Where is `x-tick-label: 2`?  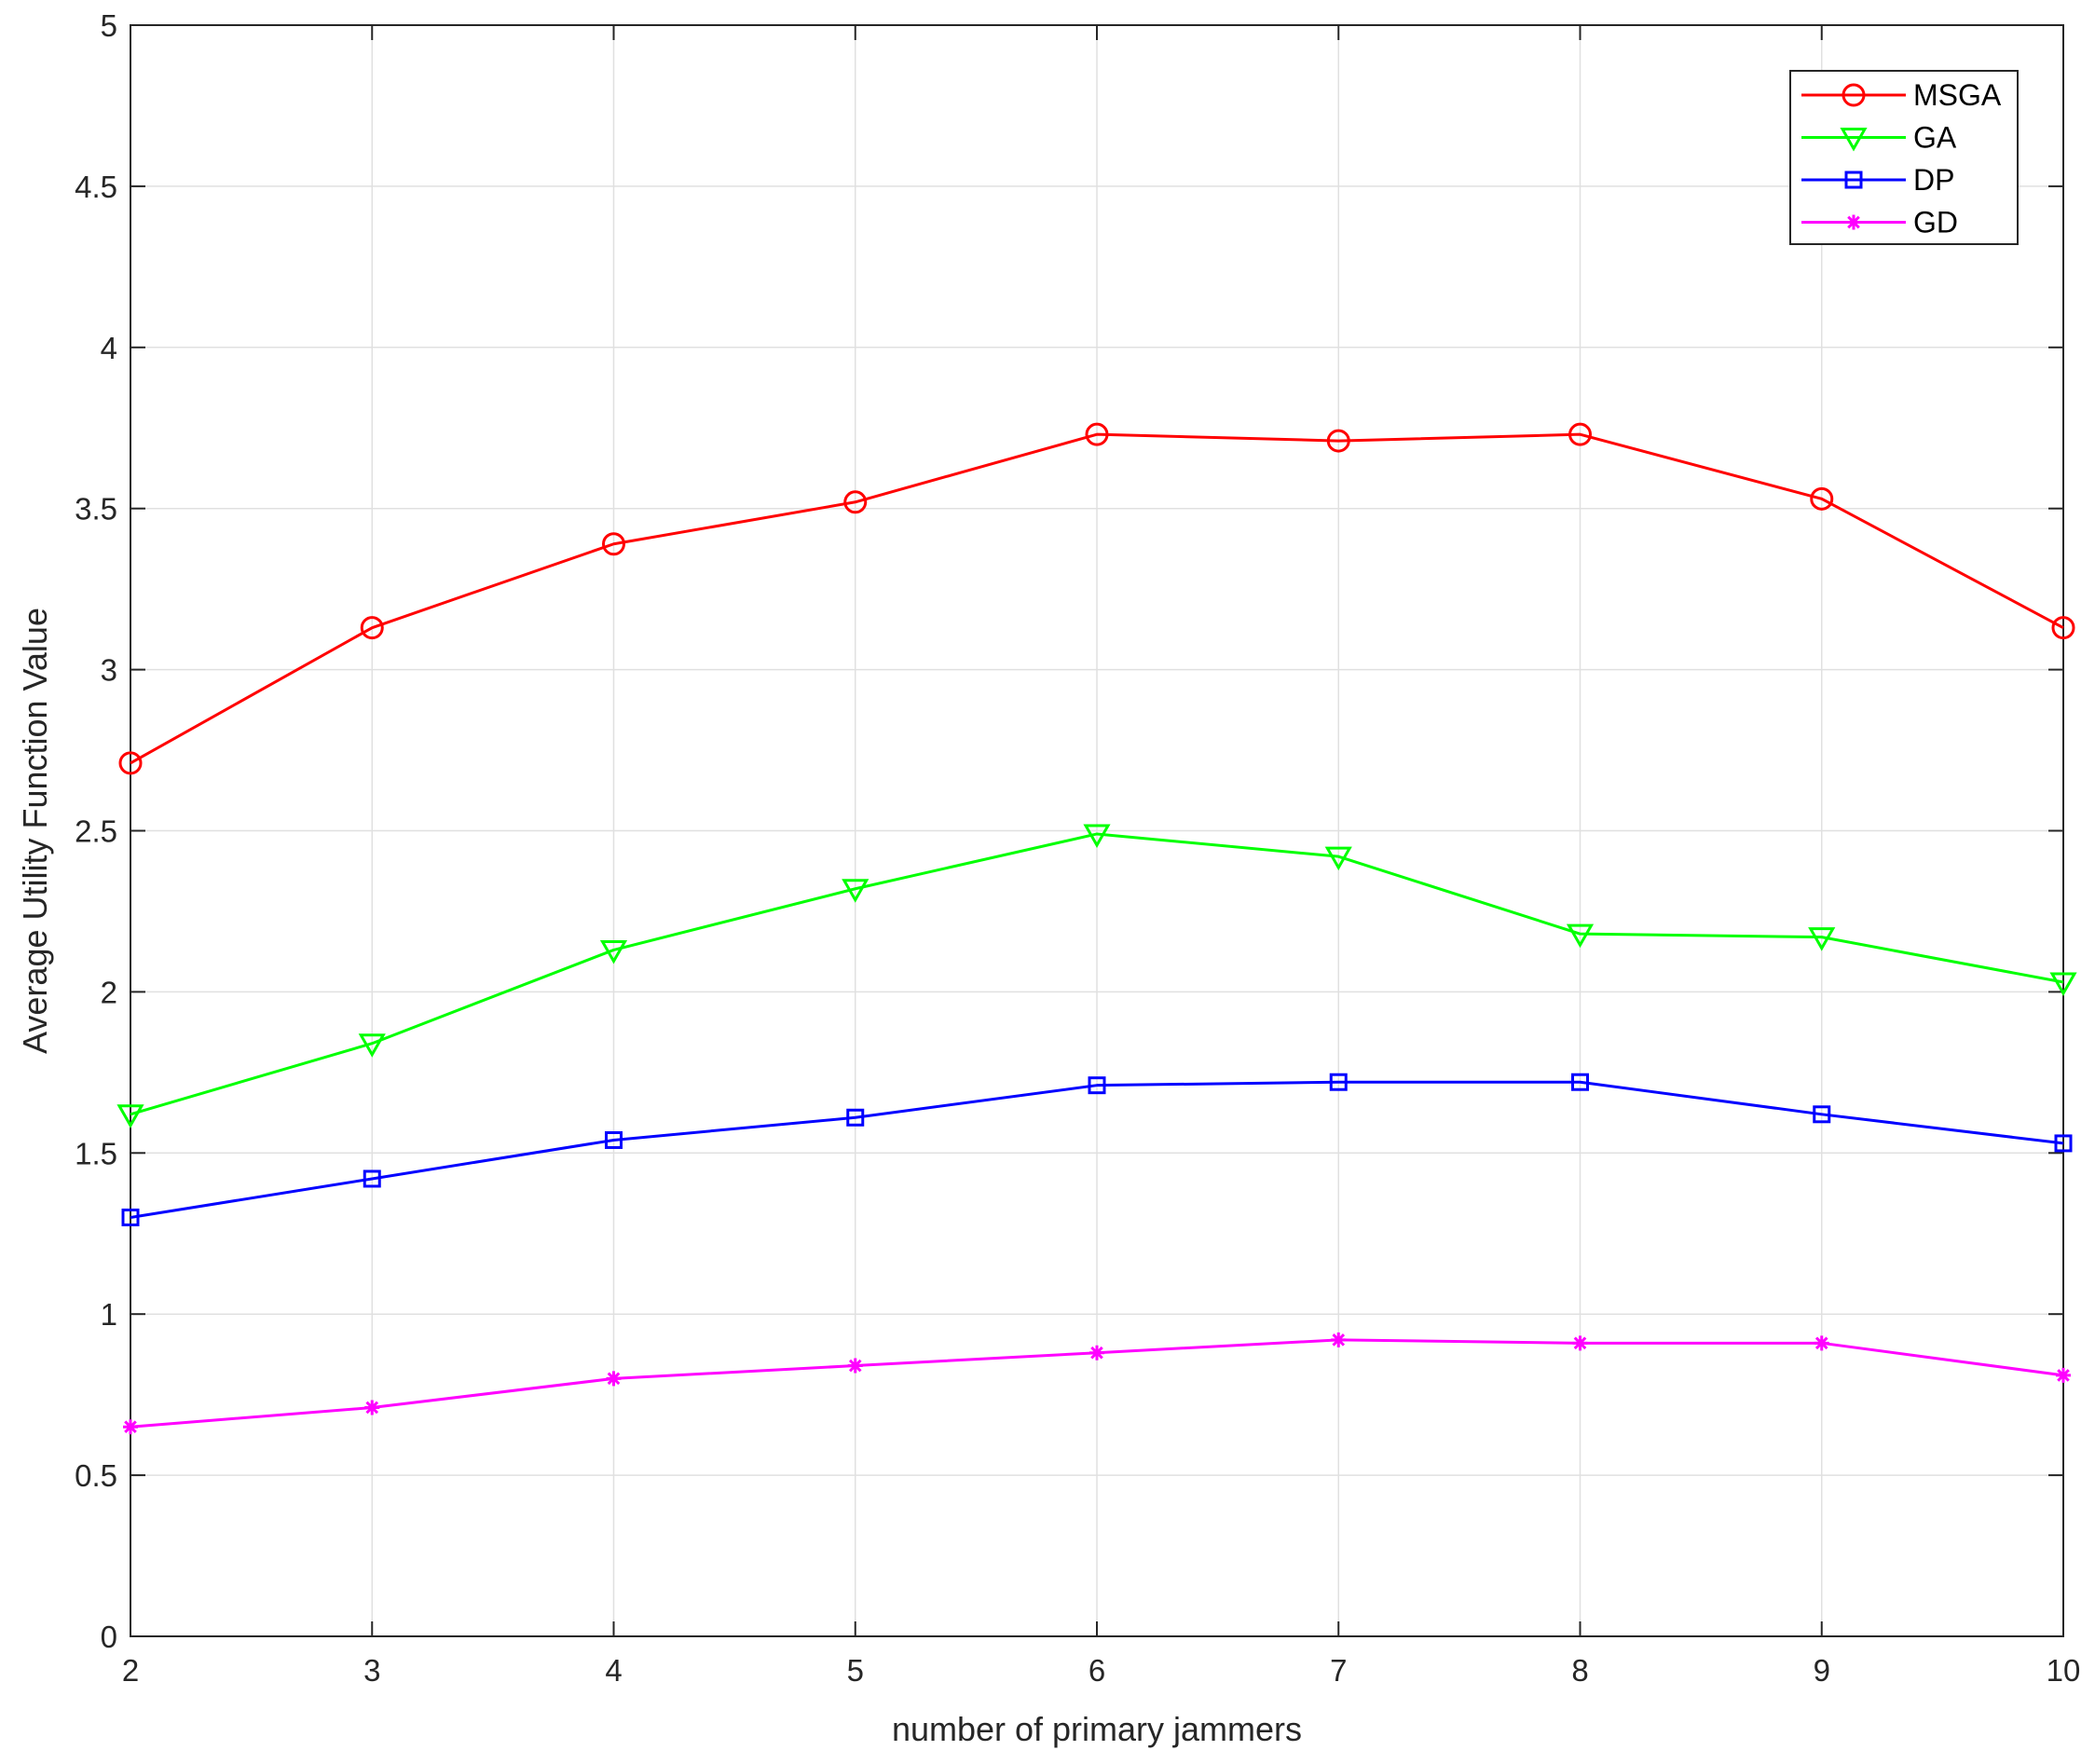
x-tick-label: 2 is located at coordinates (130, 1671).